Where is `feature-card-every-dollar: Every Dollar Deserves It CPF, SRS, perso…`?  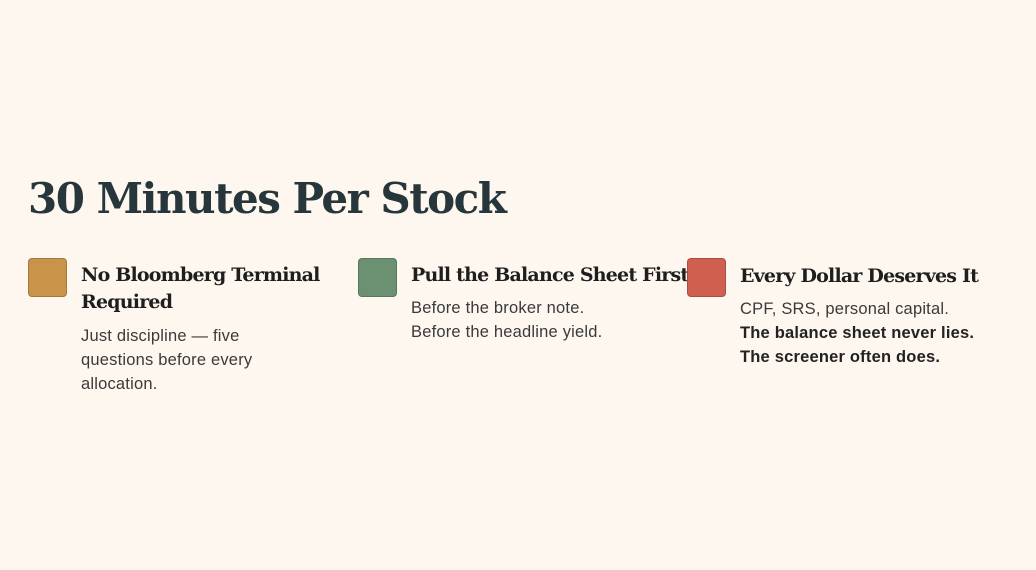
feature-card-every-dollar: Every Dollar Deserves It CPF, SRS, perso… is located at coordinates (837, 313).